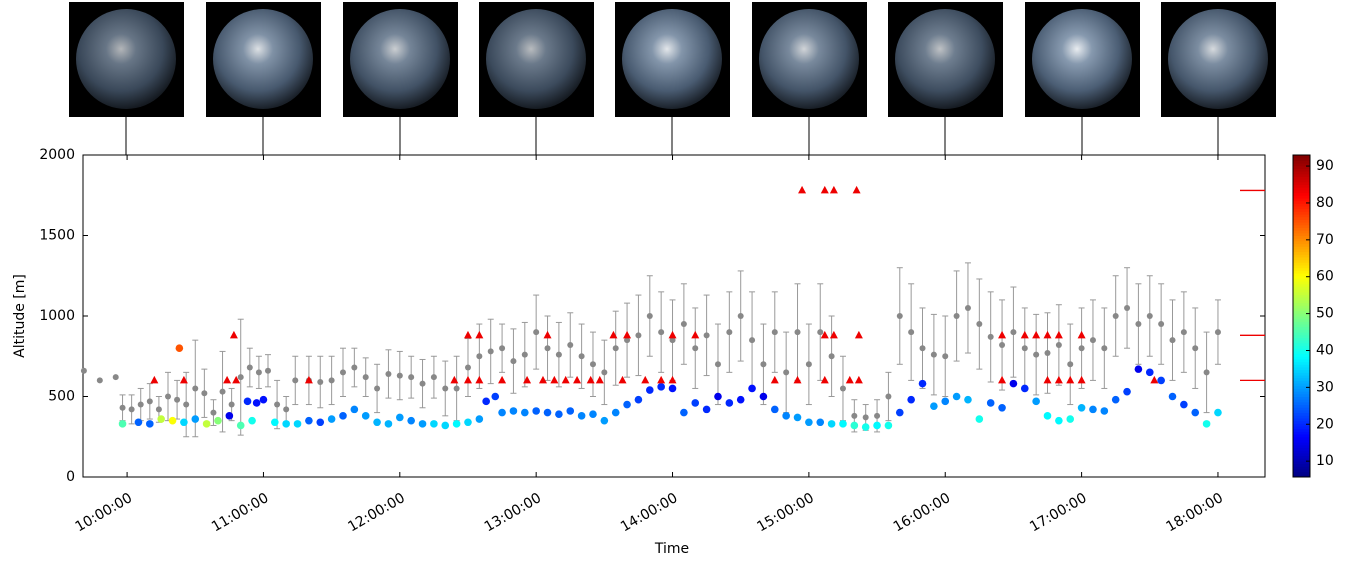 Image resolution: width=1349 pixels, height=563 pixels. What do you see at coordinates (1325, 461) in the screenshot?
I see `colorbar-tick-label: 10` at bounding box center [1325, 461].